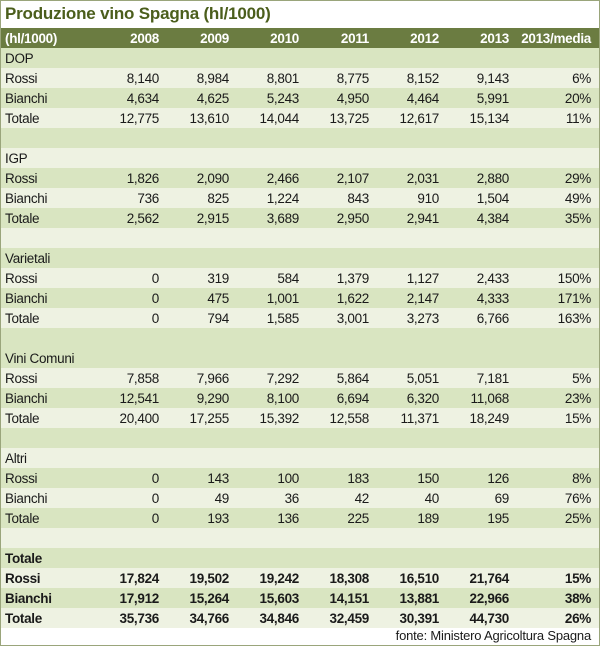 This screenshot has height=646, width=600. What do you see at coordinates (272, 118) in the screenshot?
I see `value-cell: 14,044` at bounding box center [272, 118].